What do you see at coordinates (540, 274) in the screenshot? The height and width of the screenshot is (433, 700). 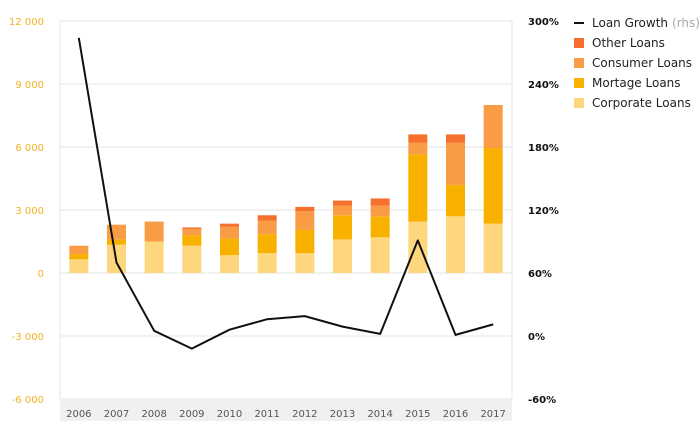 I see `y-right-tick-label: 60%` at bounding box center [540, 274].